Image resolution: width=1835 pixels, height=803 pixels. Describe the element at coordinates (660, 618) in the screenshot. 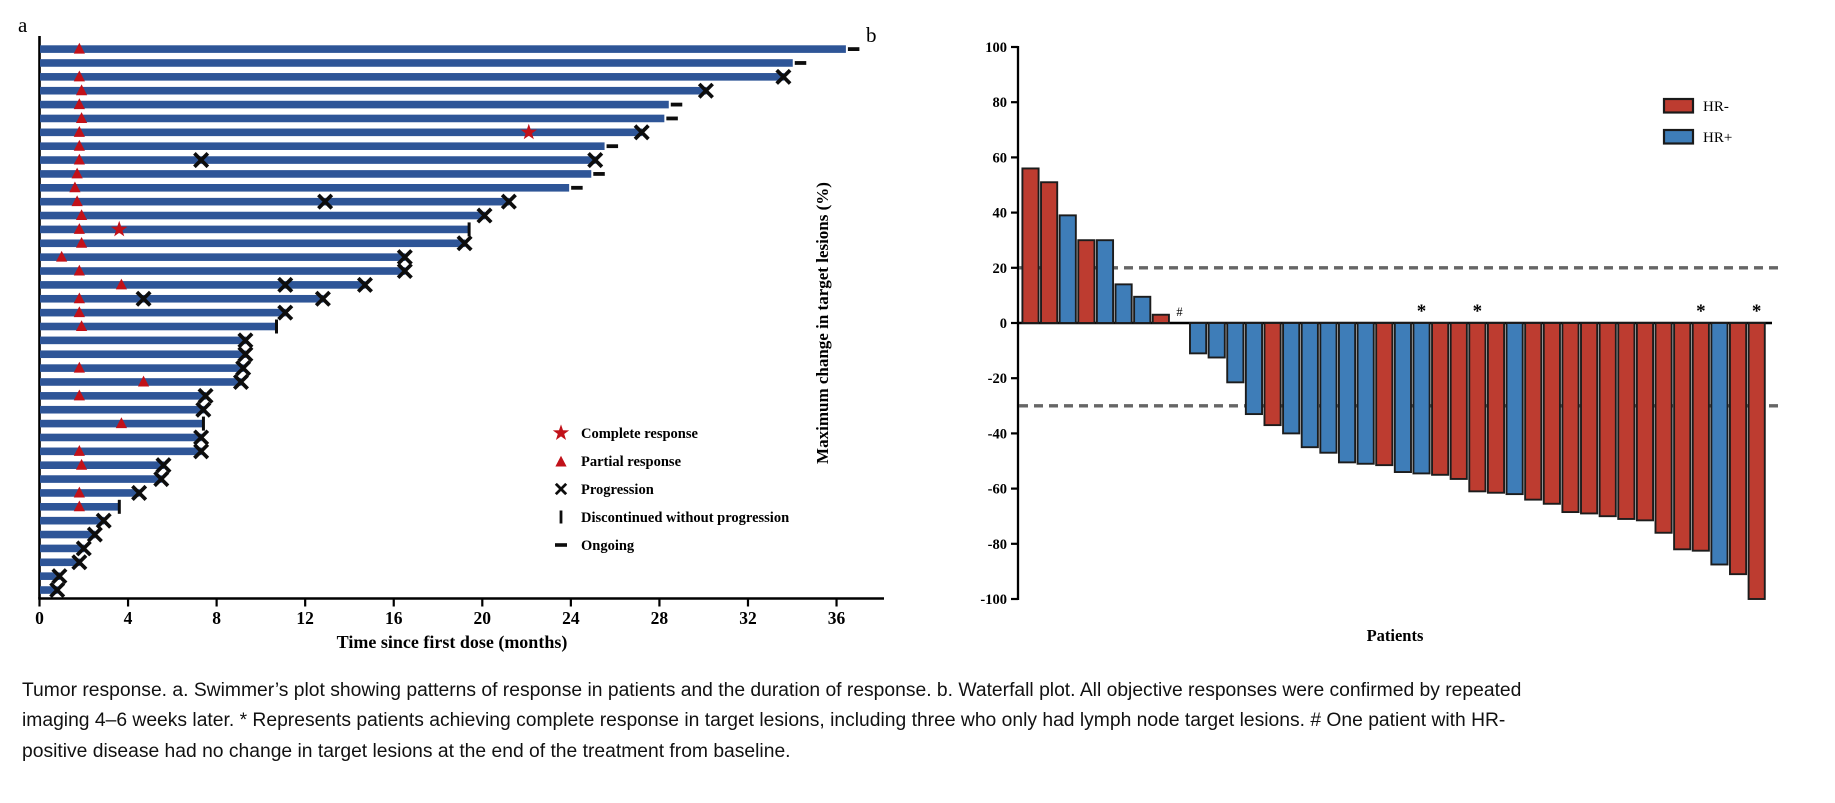

I see `x-tick-label: 28` at that location.